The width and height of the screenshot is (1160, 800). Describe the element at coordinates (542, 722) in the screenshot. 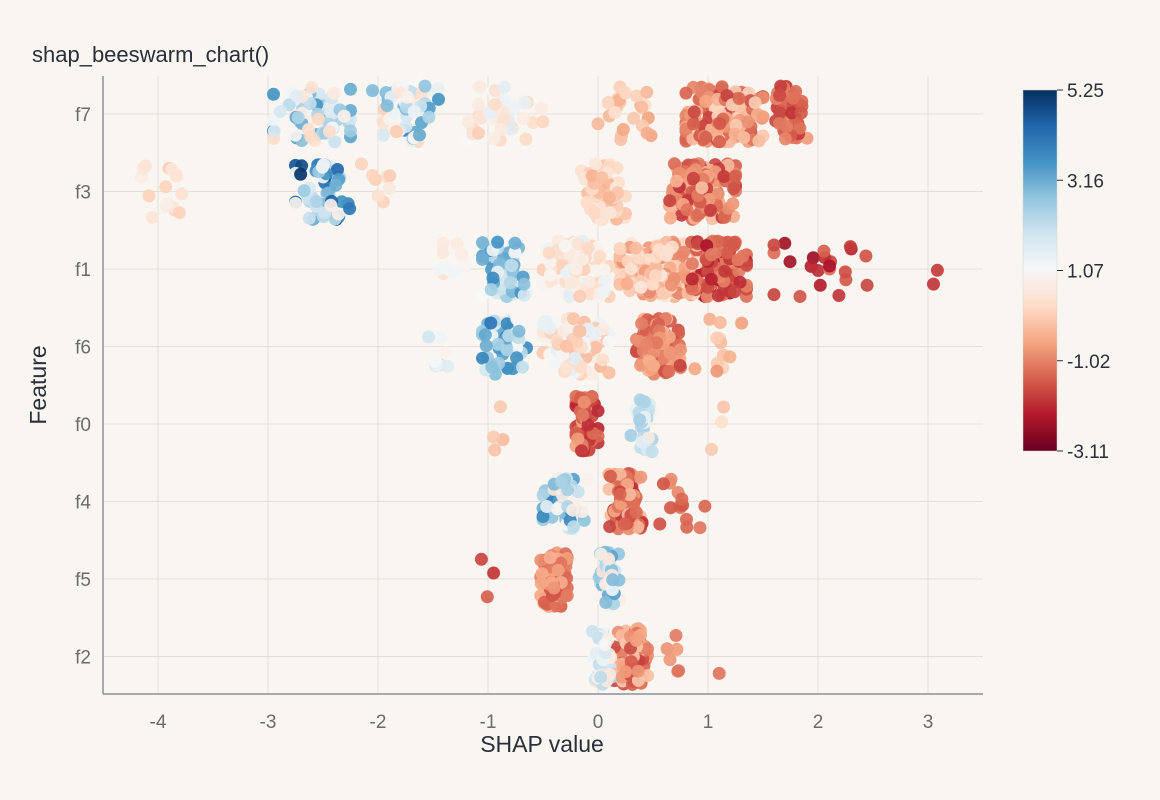

I see `x-tick-labels: -4 -3 -2 -1 0 1 2 3` at that location.